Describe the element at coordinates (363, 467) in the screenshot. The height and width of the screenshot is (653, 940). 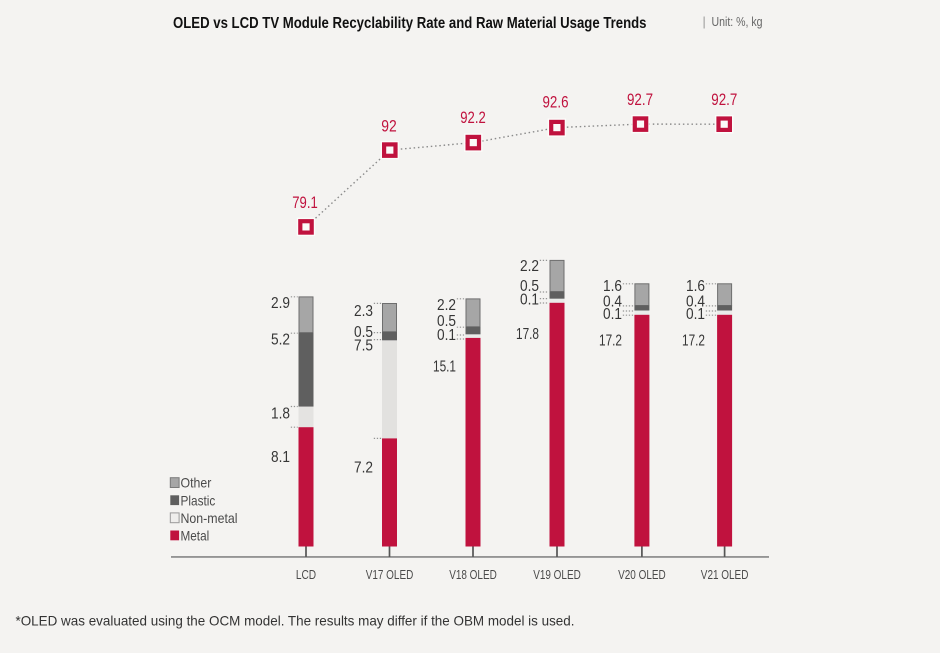
I see `svg-text: 7.2` at that location.